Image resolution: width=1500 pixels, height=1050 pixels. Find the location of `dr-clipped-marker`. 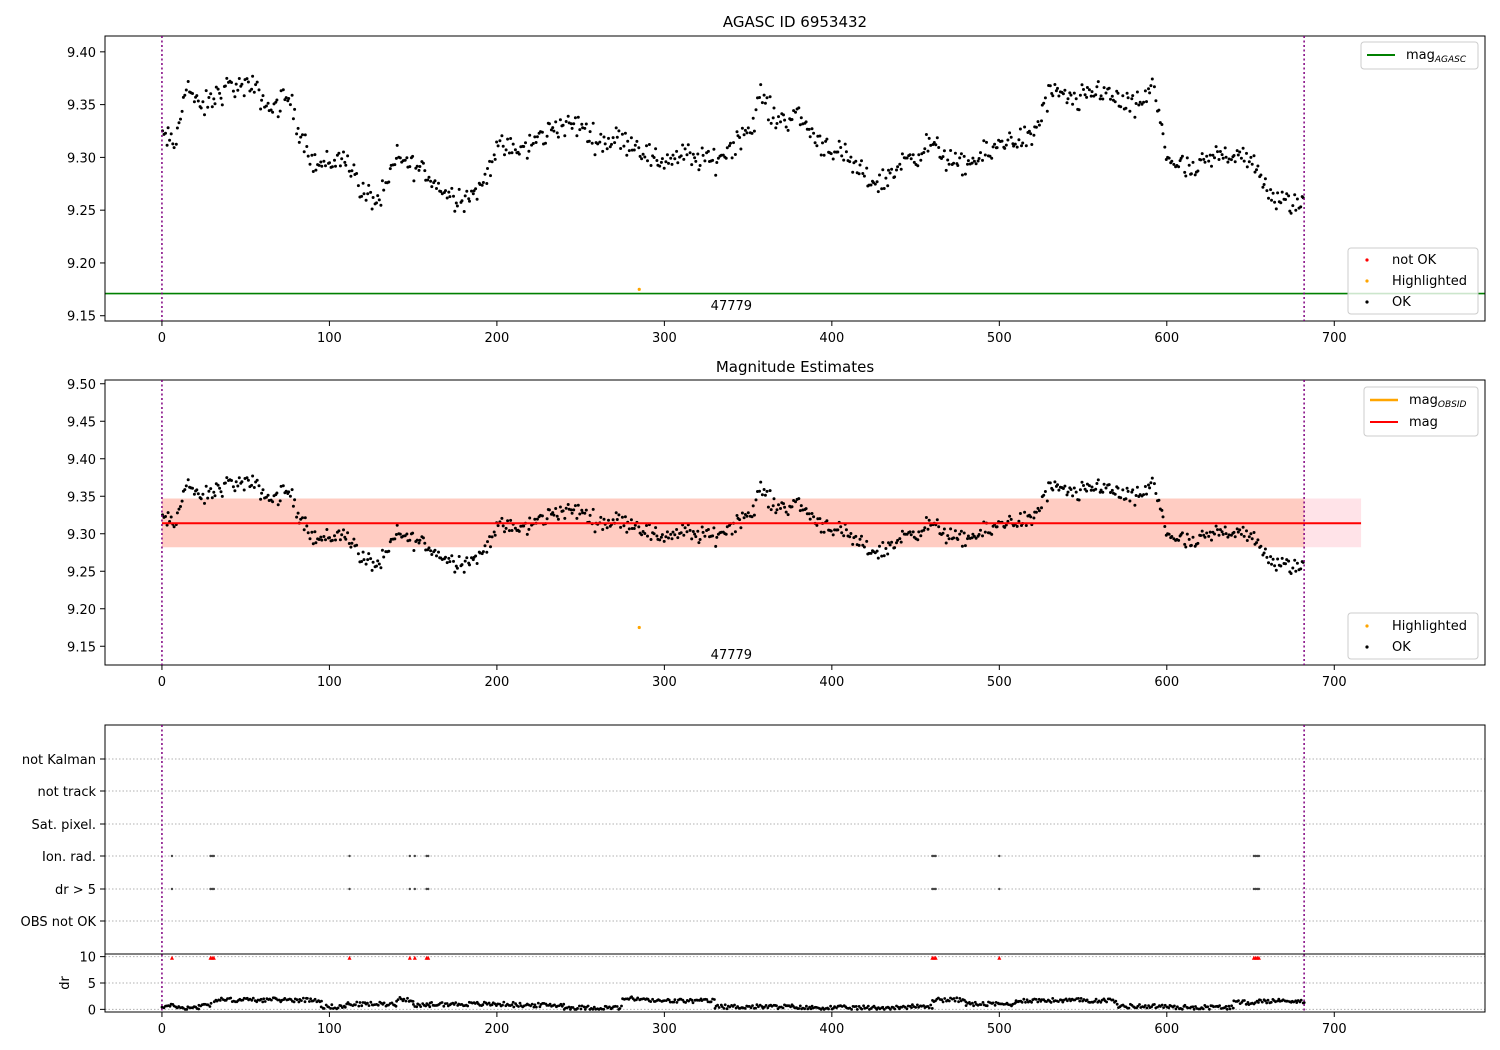

dr-clipped-marker is located at coordinates (999, 957).